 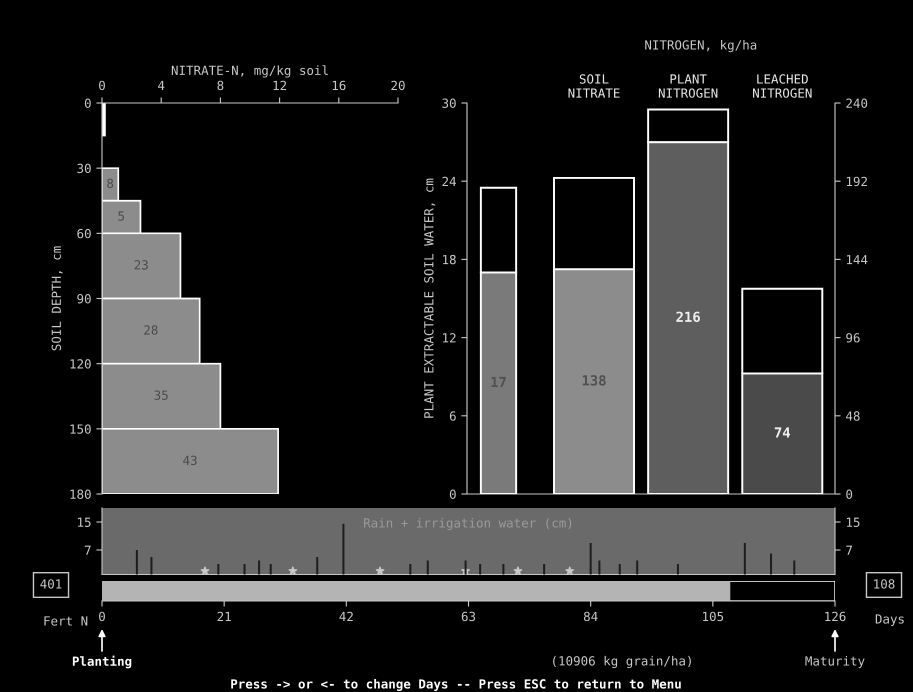 I want to click on x-tick-label: 4, so click(x=161, y=85).